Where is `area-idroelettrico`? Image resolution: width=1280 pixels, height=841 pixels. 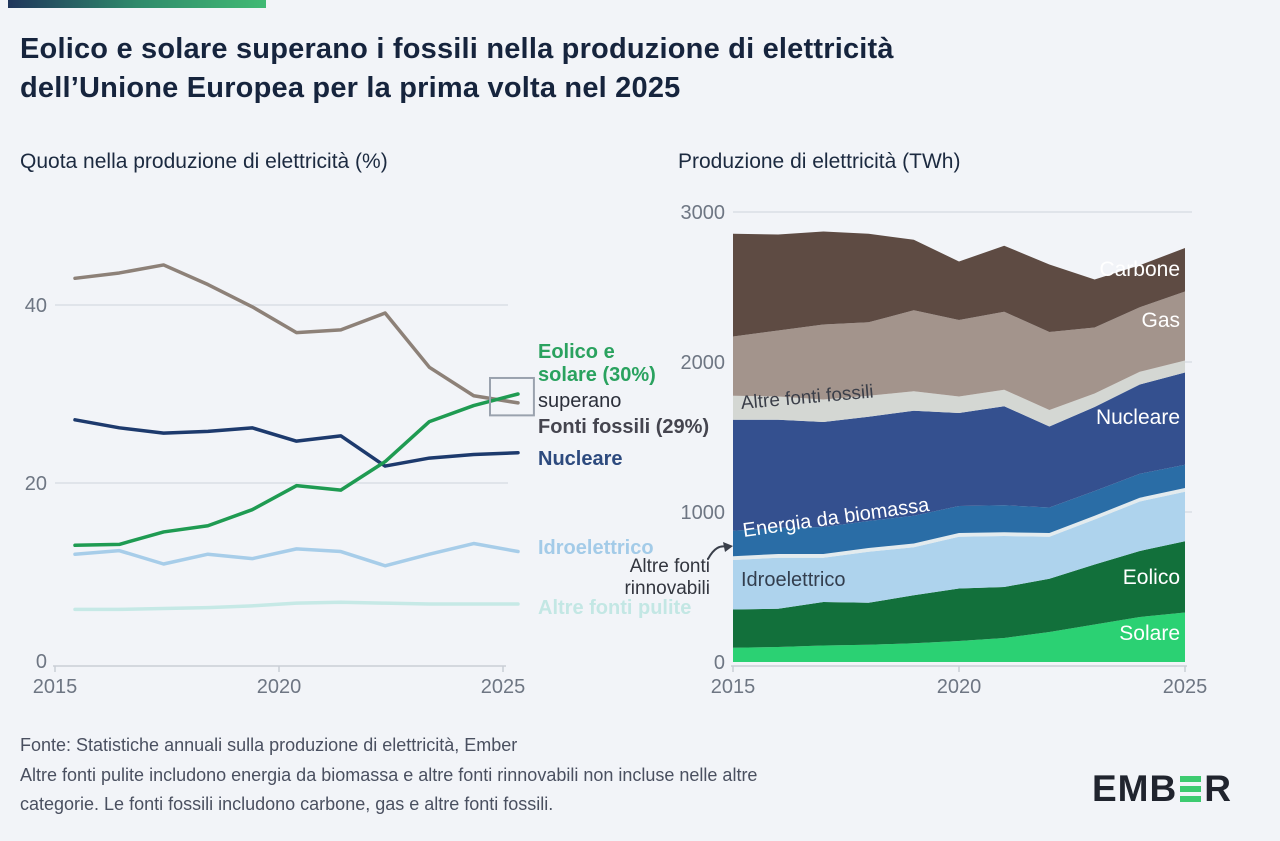
area-idroelettrico is located at coordinates (959, 550).